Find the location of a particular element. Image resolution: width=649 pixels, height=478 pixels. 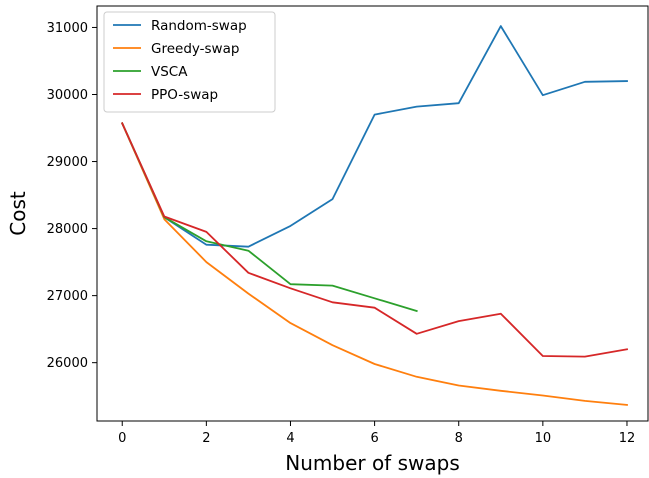

y-tick-label: 31000 is located at coordinates (67, 28).